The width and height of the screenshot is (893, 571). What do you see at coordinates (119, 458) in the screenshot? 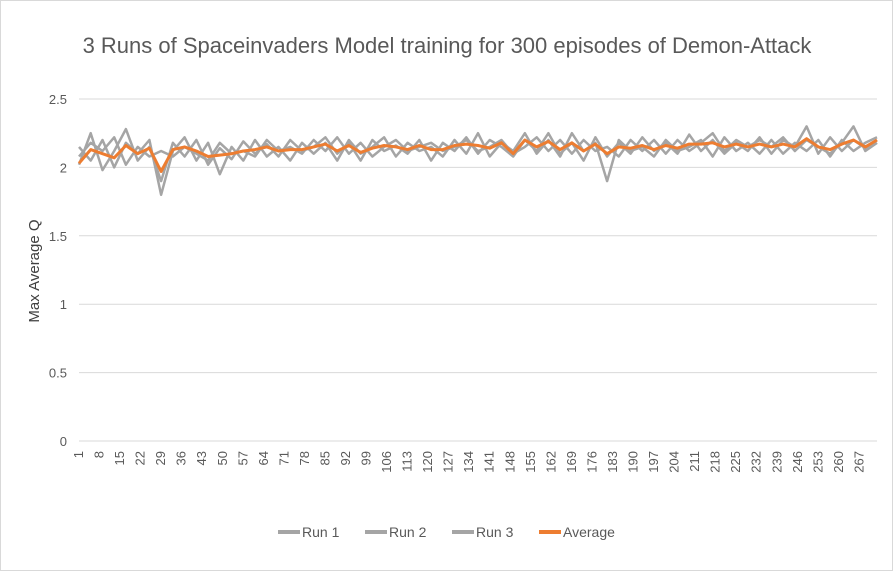
I see `x-tick-label: 15` at bounding box center [119, 458].